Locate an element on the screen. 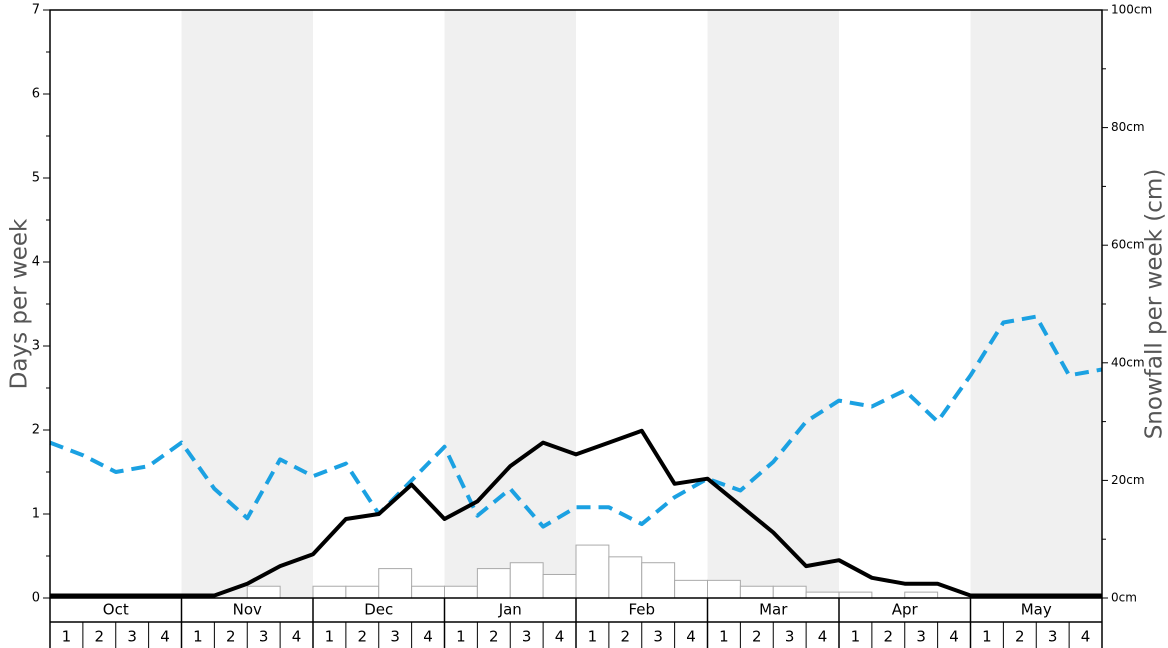  shaded-band-nov is located at coordinates (247, 304).